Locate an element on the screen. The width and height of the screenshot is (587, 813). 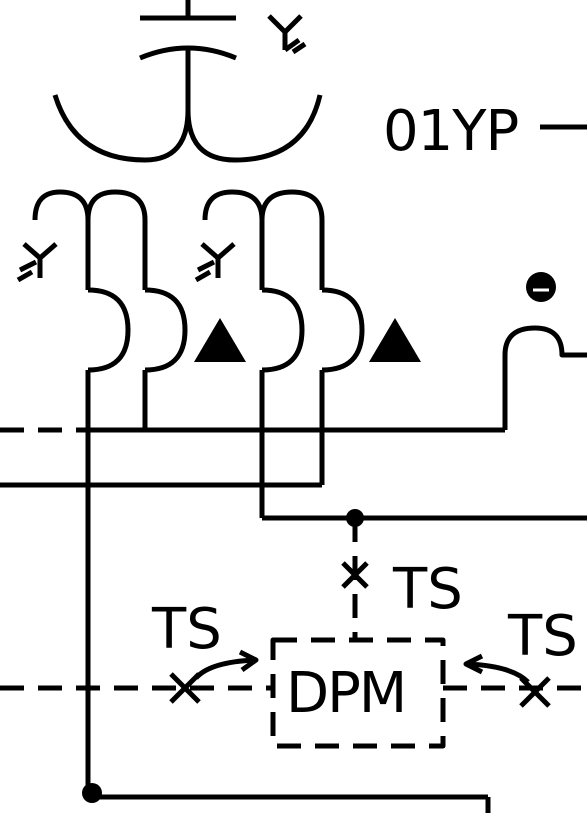
ts-right-label: TS is located at coordinates (542, 636).